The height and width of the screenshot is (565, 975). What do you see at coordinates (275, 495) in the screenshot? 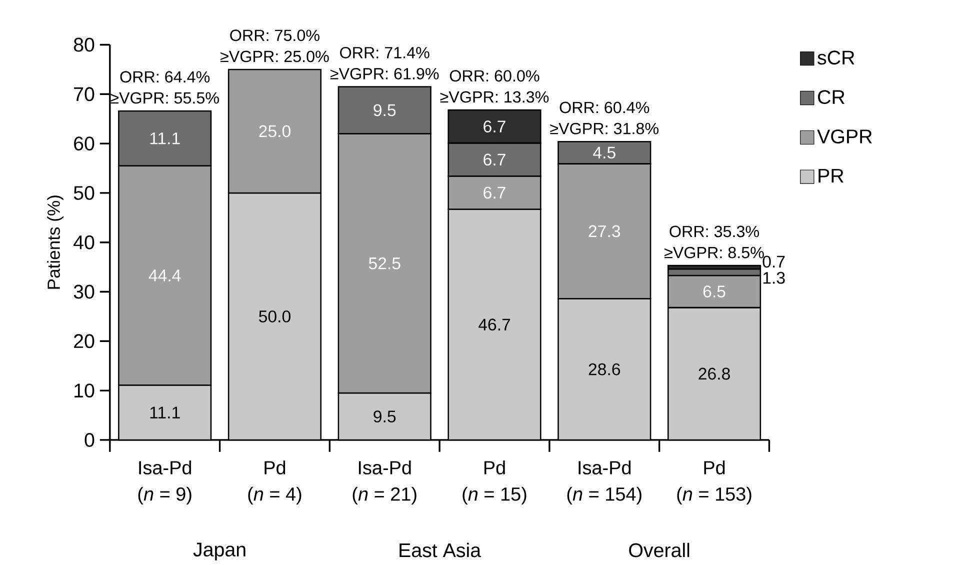
I see `text: (n = 4)` at bounding box center [275, 495].